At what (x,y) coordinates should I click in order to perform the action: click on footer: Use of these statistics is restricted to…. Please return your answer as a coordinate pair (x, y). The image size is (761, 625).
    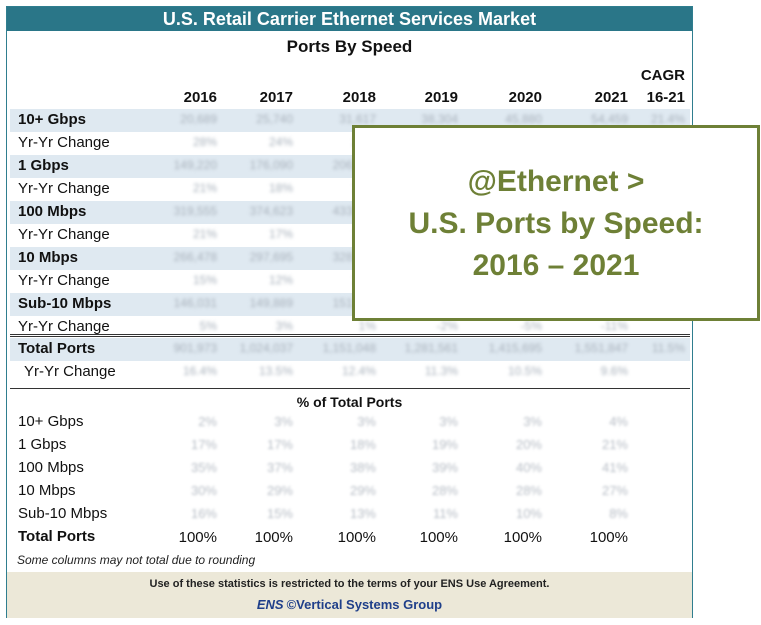
    Looking at the image, I should click on (349, 595).